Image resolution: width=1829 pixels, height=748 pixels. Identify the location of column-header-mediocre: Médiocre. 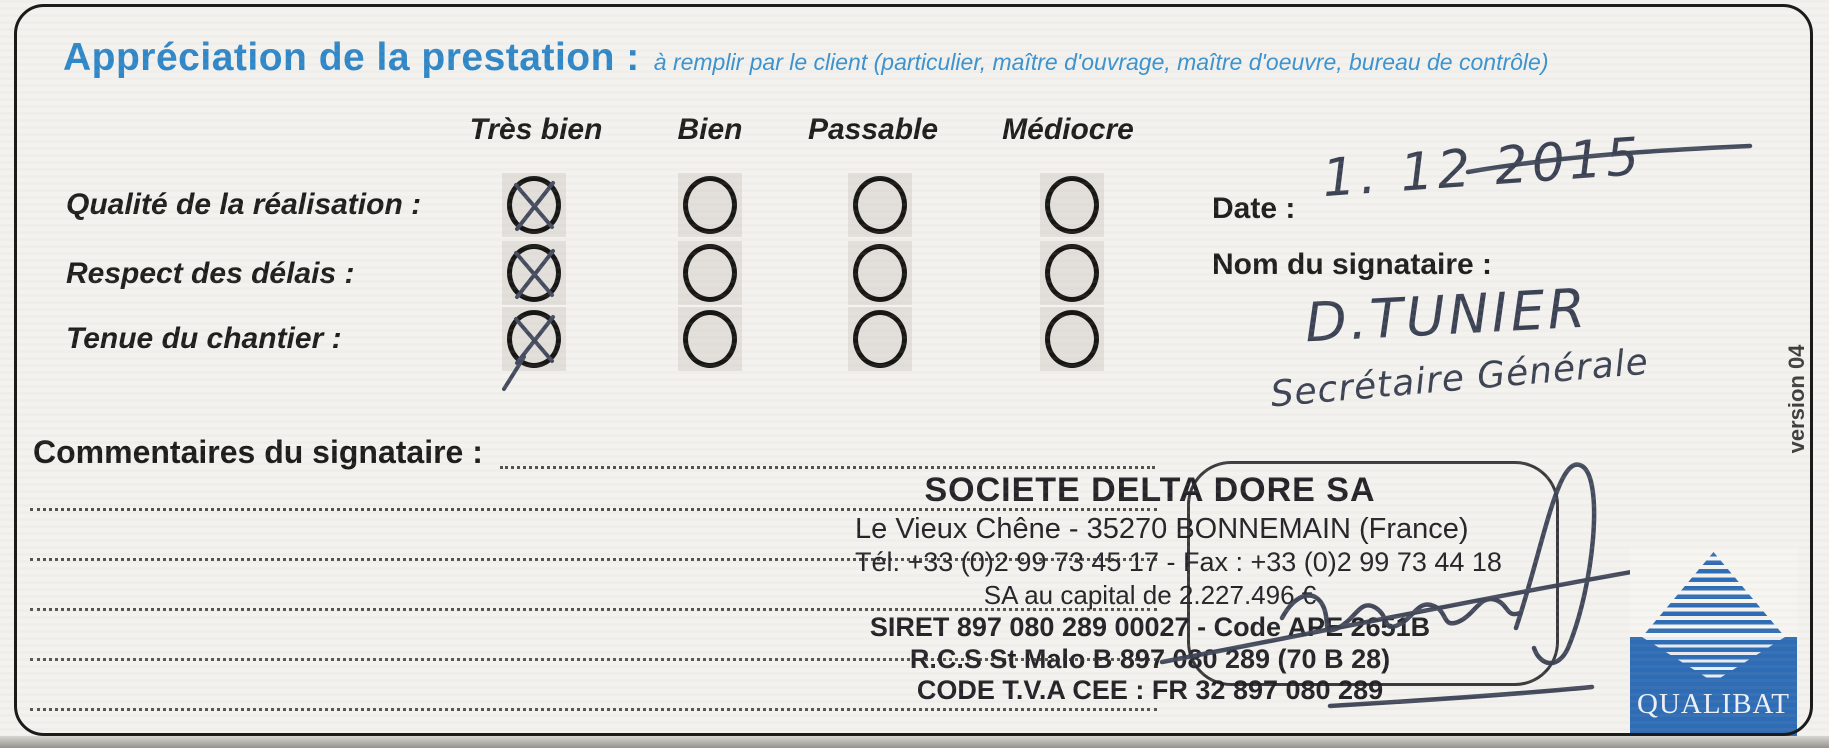
(1068, 129).